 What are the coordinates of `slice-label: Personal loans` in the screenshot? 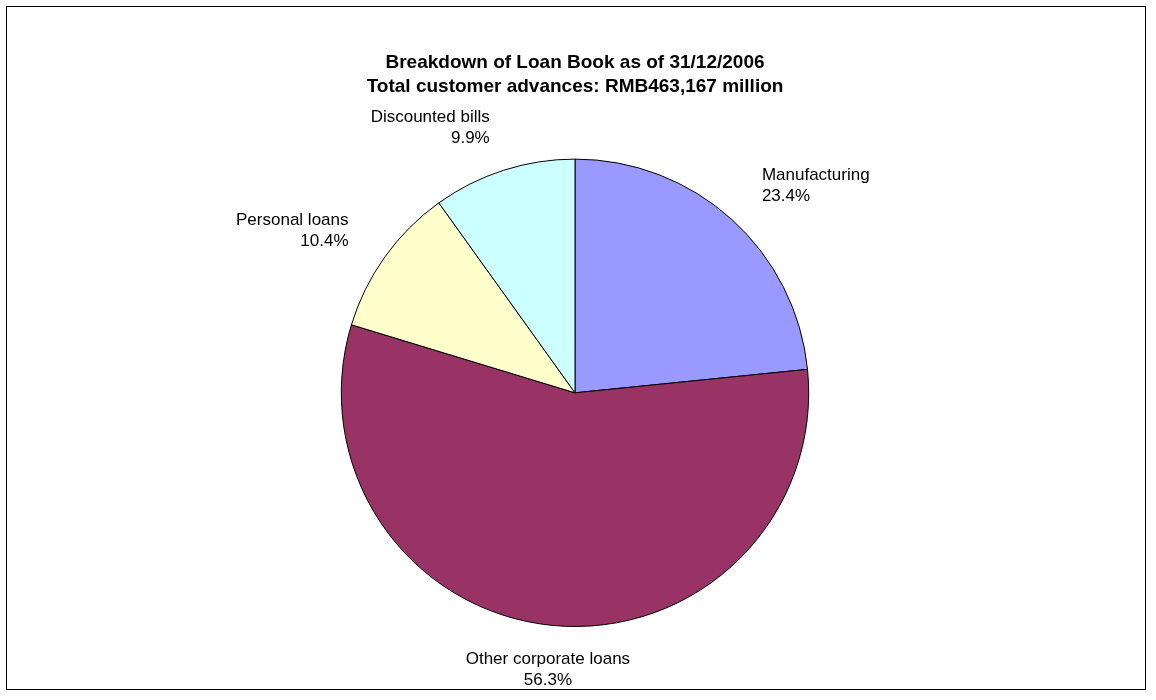 It's located at (292, 219).